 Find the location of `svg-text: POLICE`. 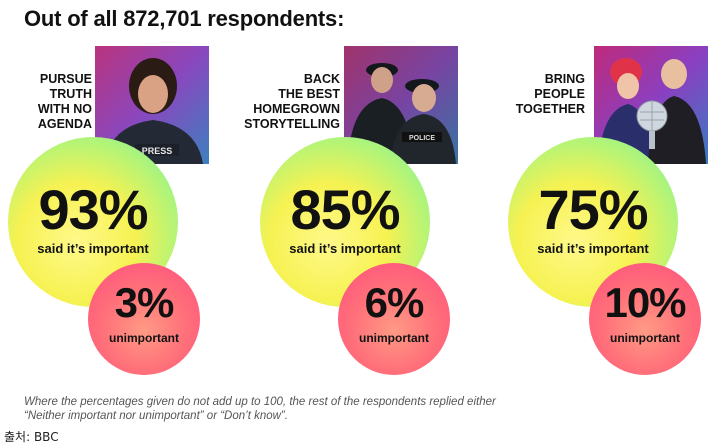

svg-text: POLICE is located at coordinates (422, 138).